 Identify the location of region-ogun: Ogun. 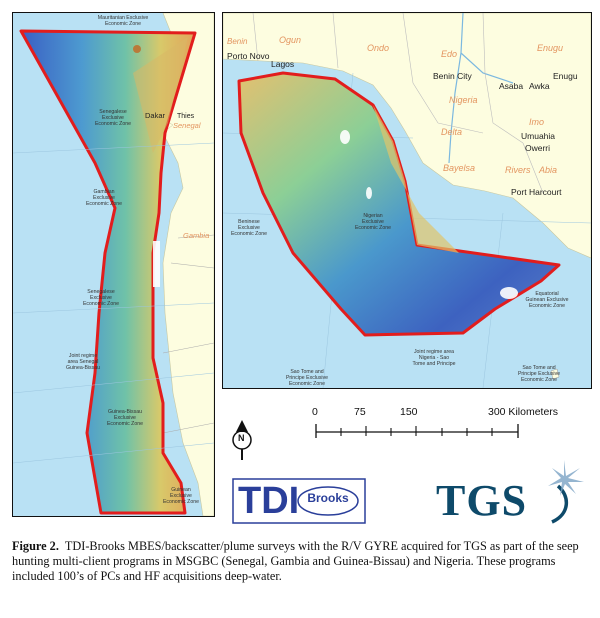
(290, 40).